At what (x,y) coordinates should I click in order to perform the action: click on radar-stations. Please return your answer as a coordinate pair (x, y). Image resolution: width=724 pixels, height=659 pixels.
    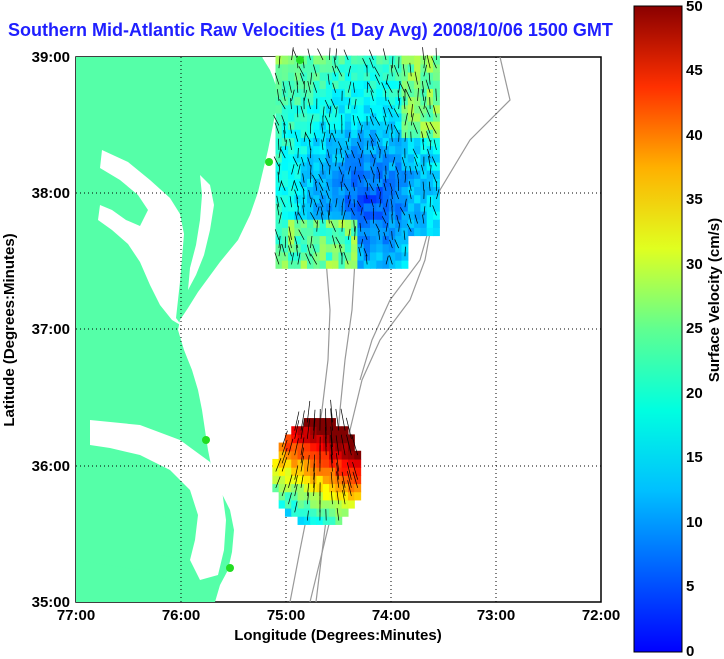
    Looking at the image, I should click on (253, 314).